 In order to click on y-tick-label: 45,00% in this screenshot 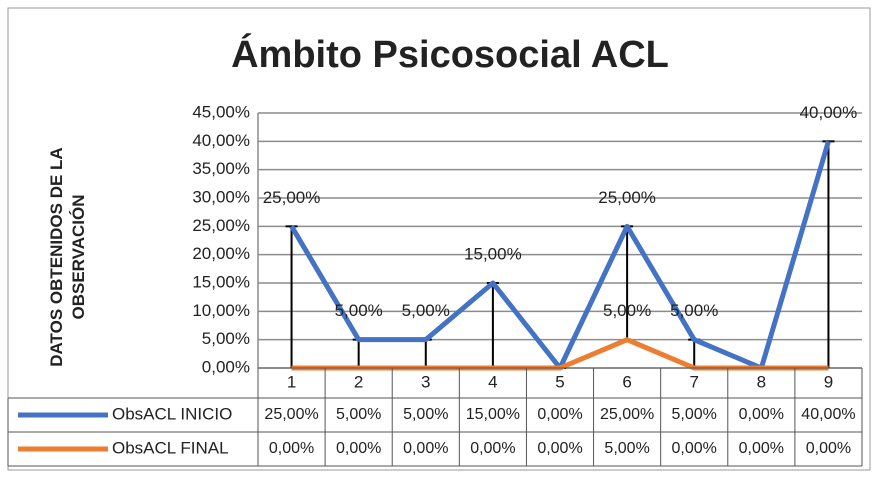, I will do `click(221, 111)`.